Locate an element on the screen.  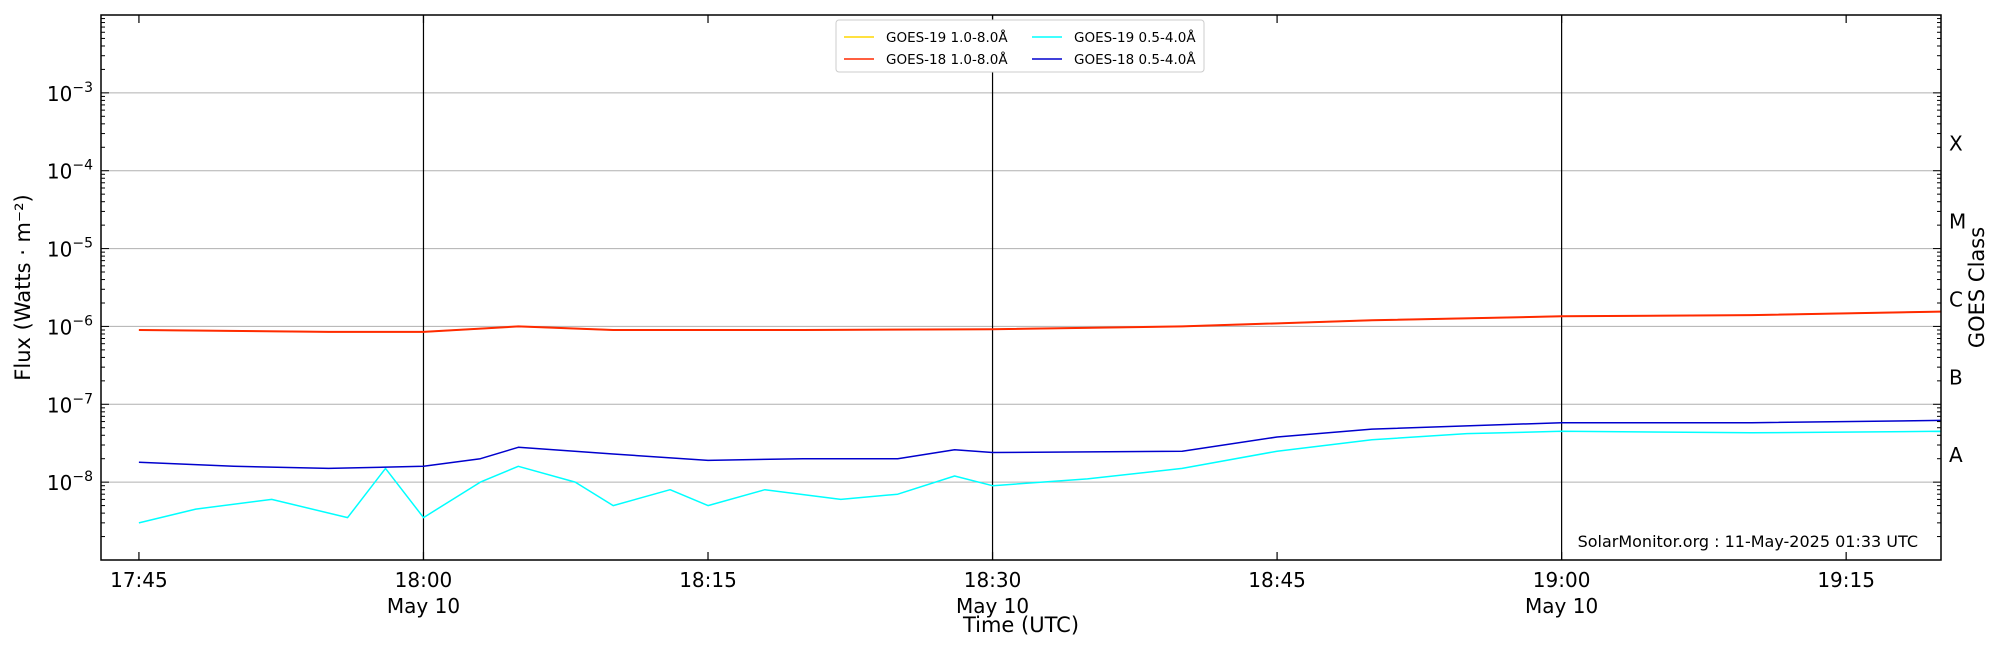
legend-label: GOES-19 0.5-4.0Å is located at coordinates (1135, 37).